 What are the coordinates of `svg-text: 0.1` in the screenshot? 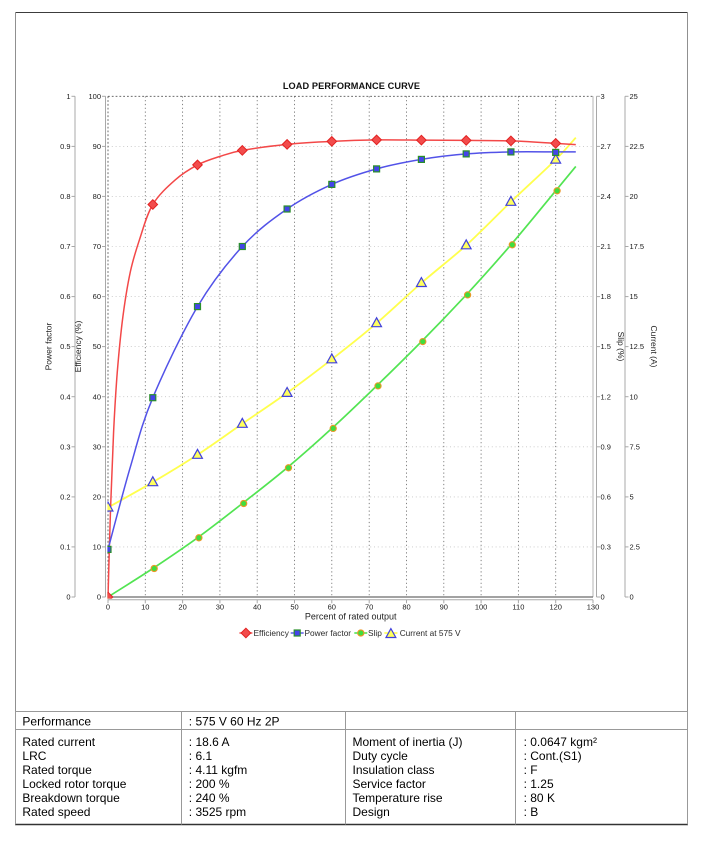 It's located at (65, 547).